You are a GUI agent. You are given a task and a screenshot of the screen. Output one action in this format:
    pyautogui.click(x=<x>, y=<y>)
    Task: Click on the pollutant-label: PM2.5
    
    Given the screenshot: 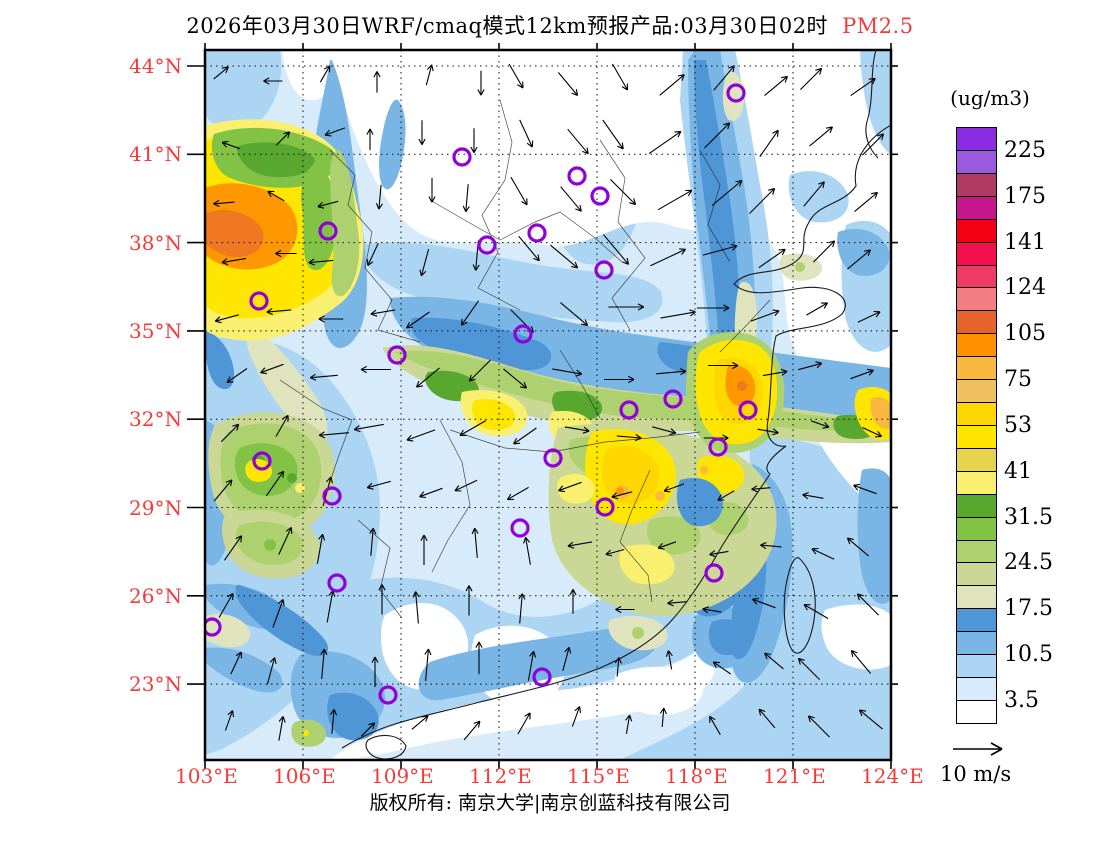 What is the action you would take?
    pyautogui.click(x=878, y=26)
    